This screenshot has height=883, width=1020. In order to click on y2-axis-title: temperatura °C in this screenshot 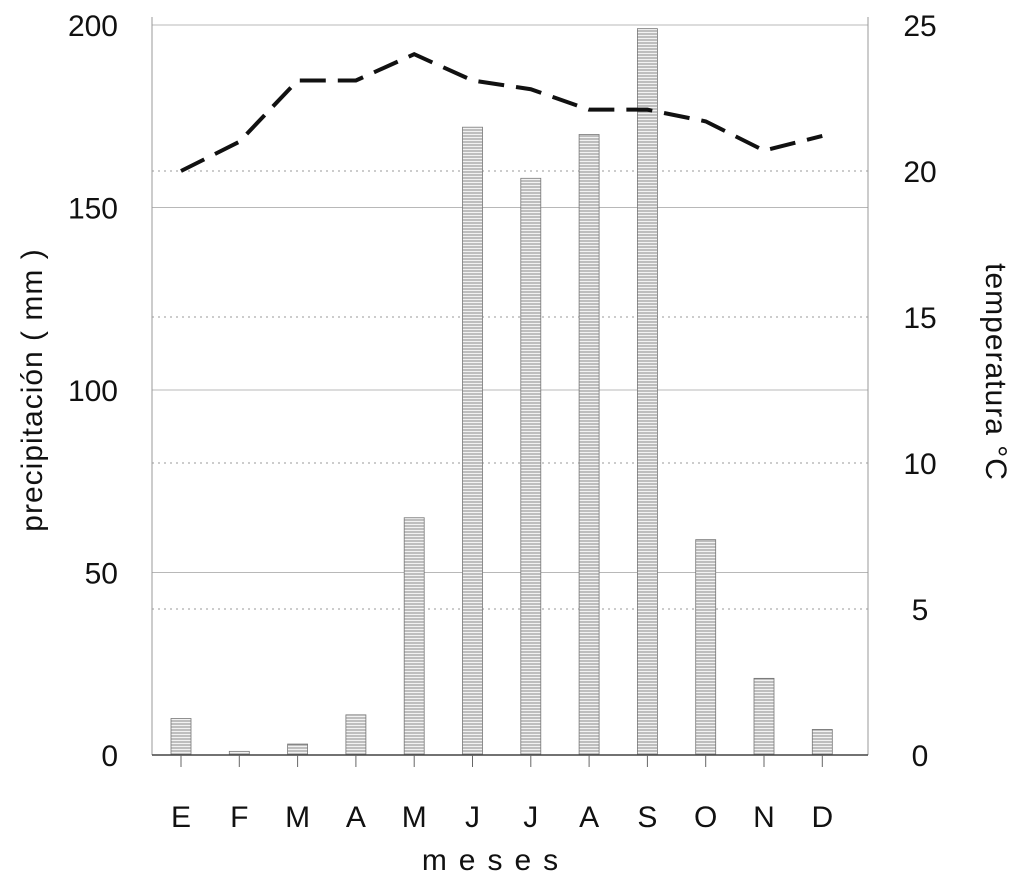, I will do `click(995, 372)`.